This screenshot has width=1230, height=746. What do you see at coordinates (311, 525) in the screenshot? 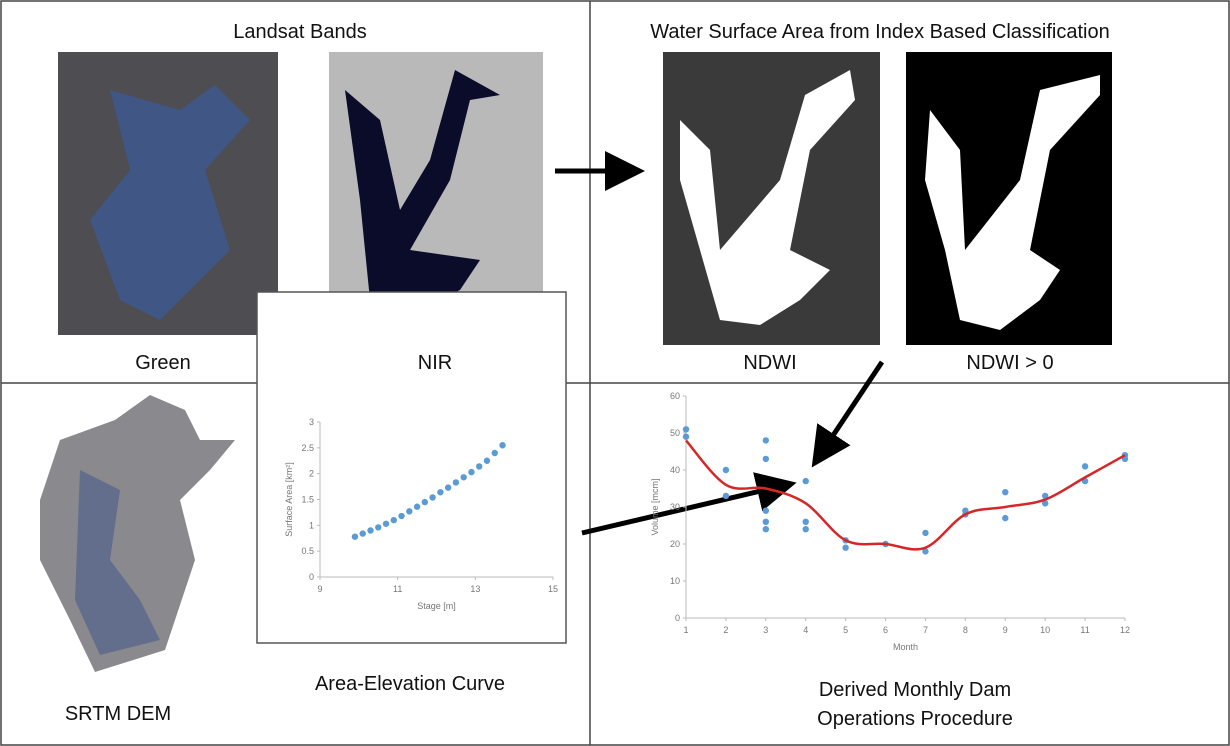
I see `y-tick-label: 1` at bounding box center [311, 525].